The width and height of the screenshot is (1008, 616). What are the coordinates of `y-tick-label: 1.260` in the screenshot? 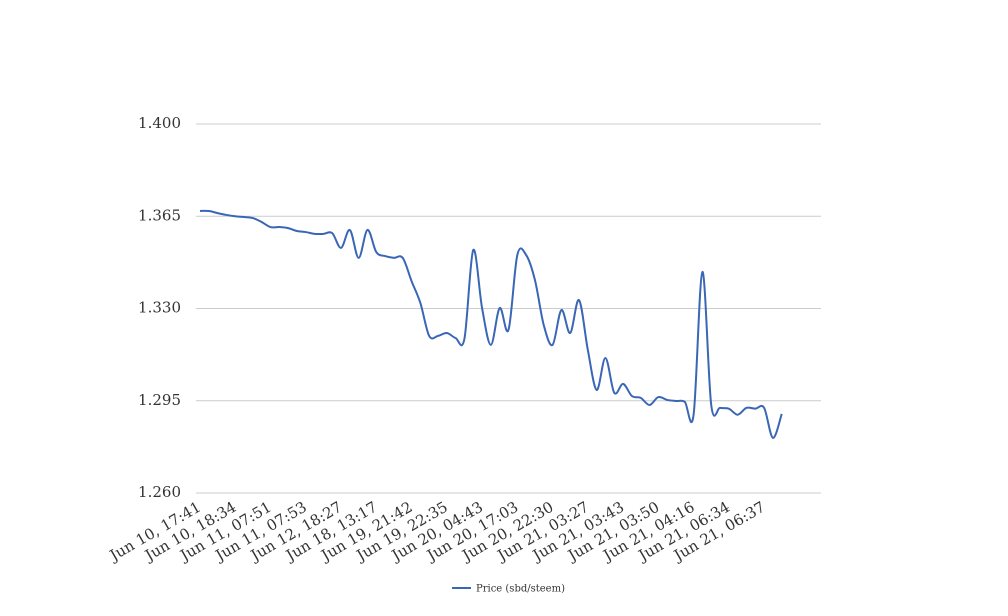 It's located at (159, 492).